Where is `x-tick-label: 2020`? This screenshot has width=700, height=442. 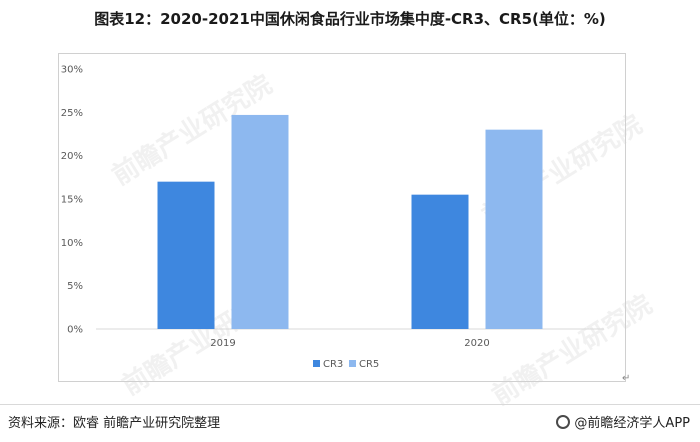 x-tick-label: 2020 is located at coordinates (476, 343).